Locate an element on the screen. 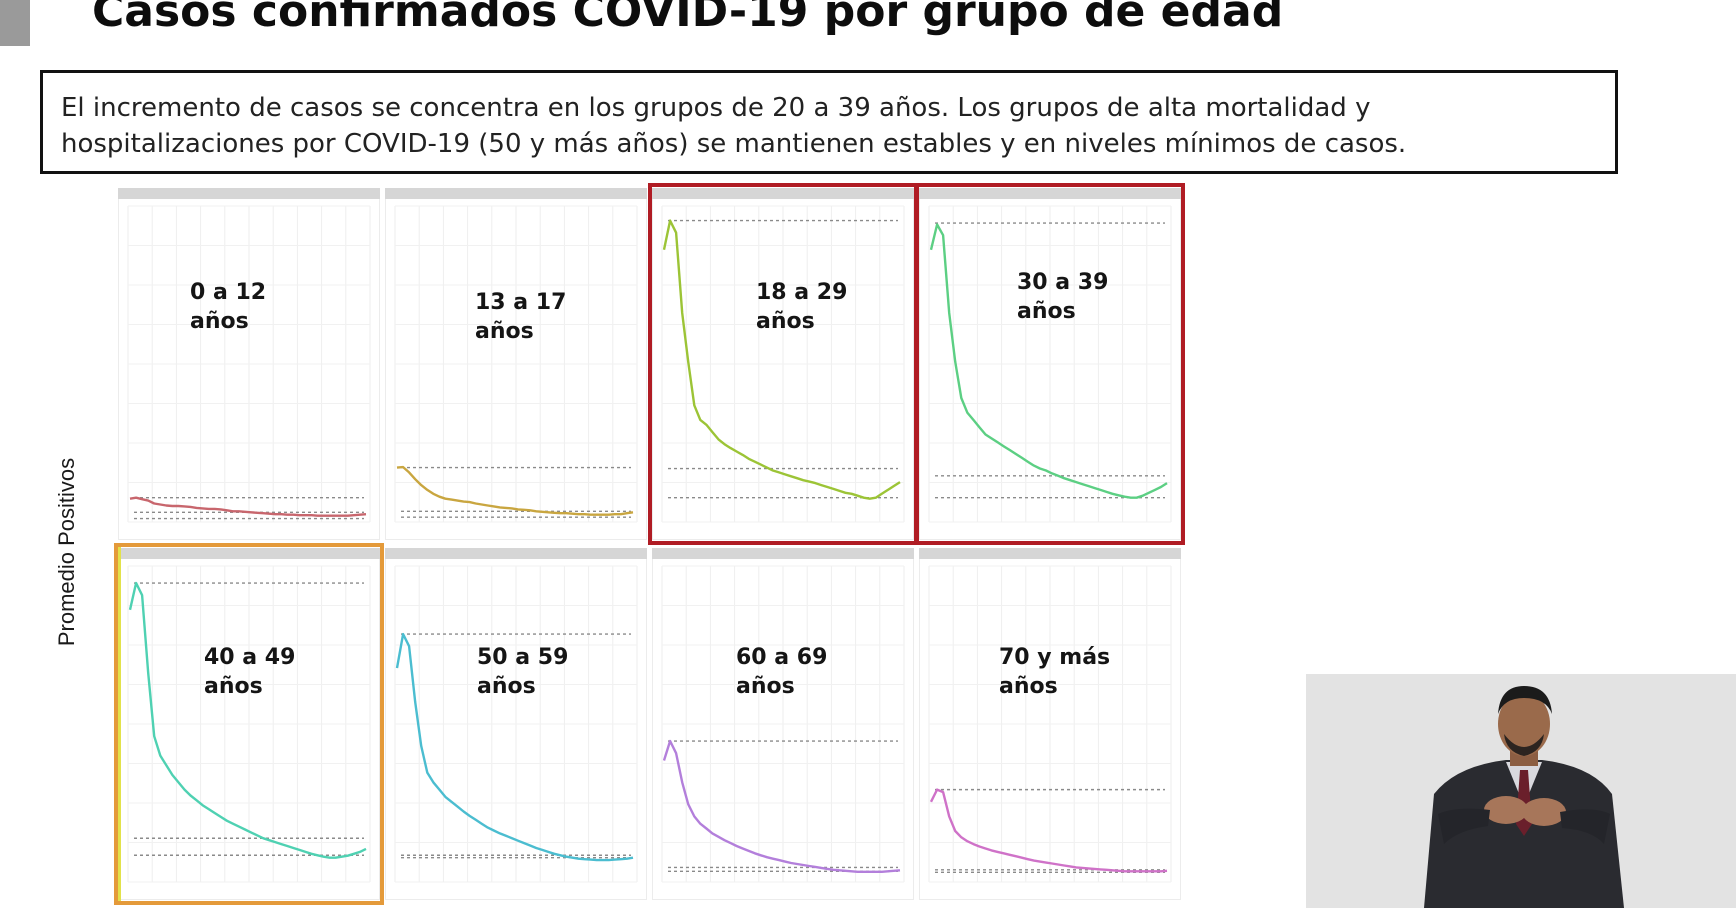 The height and width of the screenshot is (908, 1736). chart-panel: 13 a 17 años is located at coordinates (516, 364).